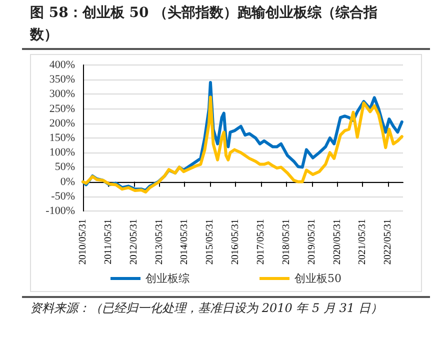 Image resolution: width=438 pixels, height=339 pixels. What do you see at coordinates (67, 182) in the screenshot?
I see `y-tick-label: 0%` at bounding box center [67, 182].